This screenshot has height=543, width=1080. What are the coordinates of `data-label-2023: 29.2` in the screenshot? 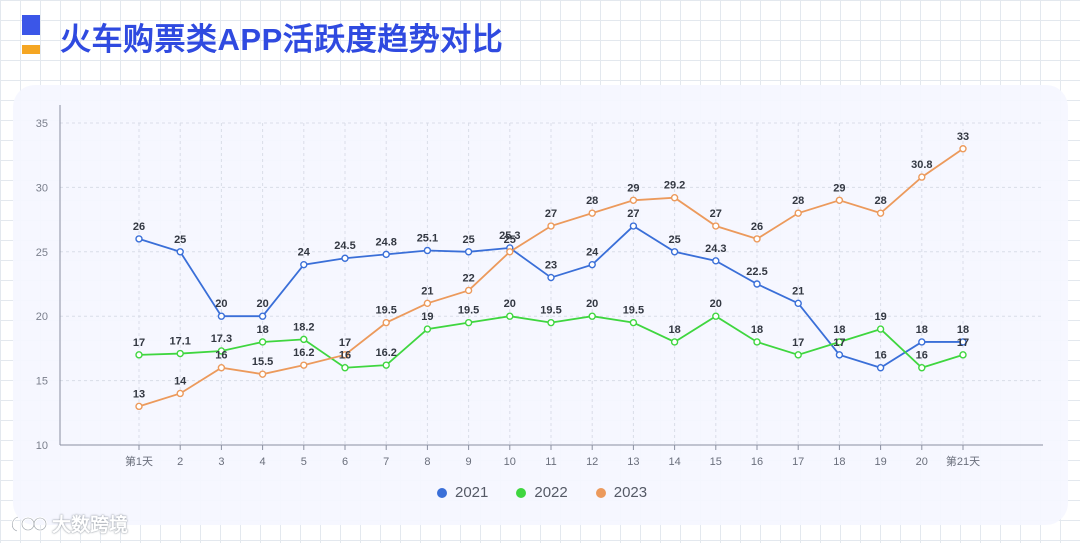 It's located at (674, 186).